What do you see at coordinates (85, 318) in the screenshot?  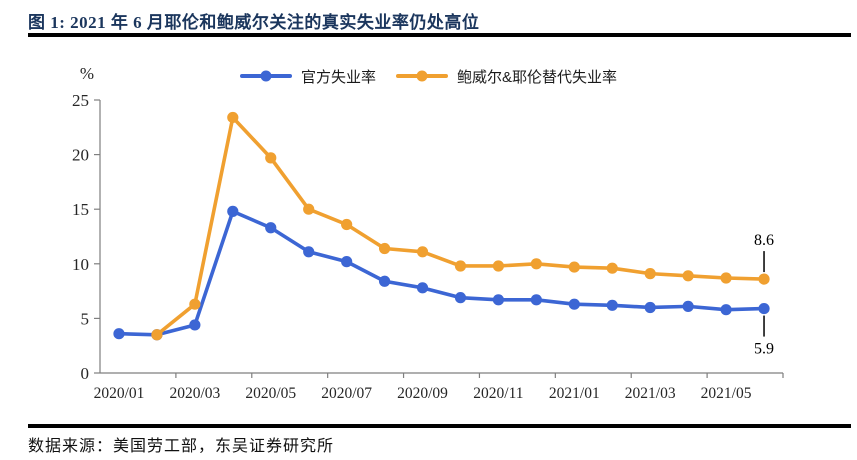 I see `y-tick-label: 5` at bounding box center [85, 318].